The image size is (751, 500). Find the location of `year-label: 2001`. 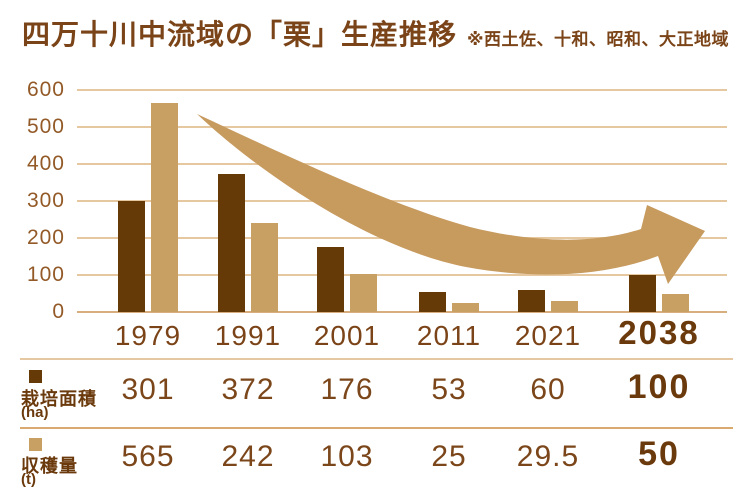

year-label: 2001 is located at coordinates (347, 335).